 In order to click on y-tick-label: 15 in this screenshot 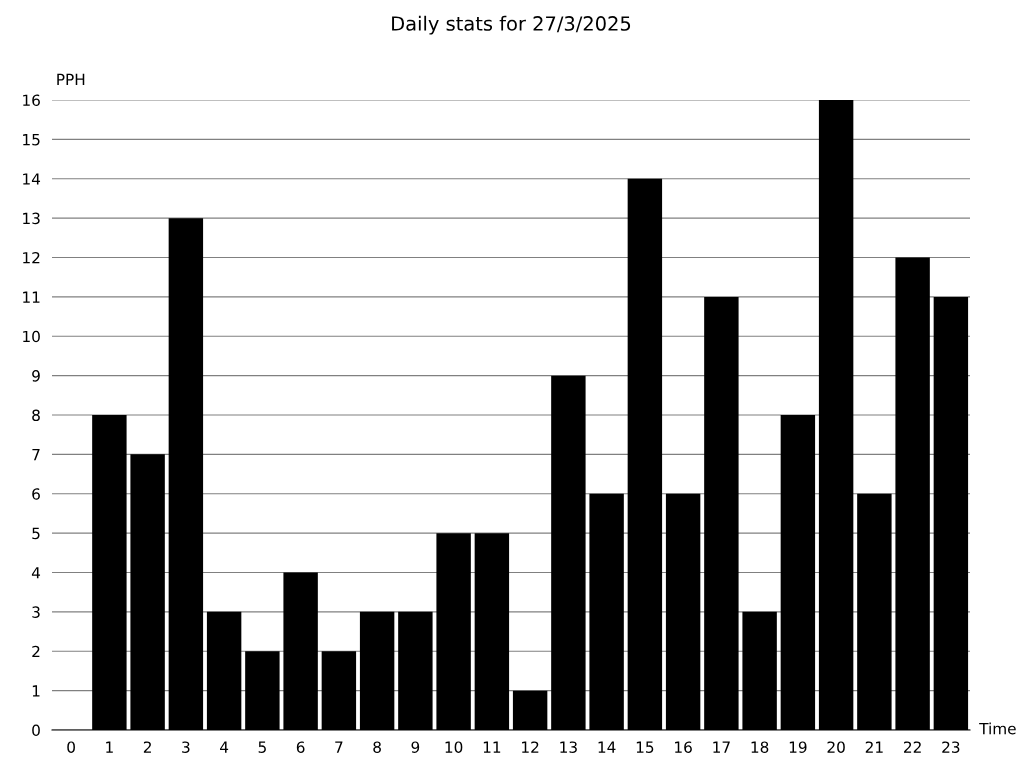, I will do `click(31, 140)`.